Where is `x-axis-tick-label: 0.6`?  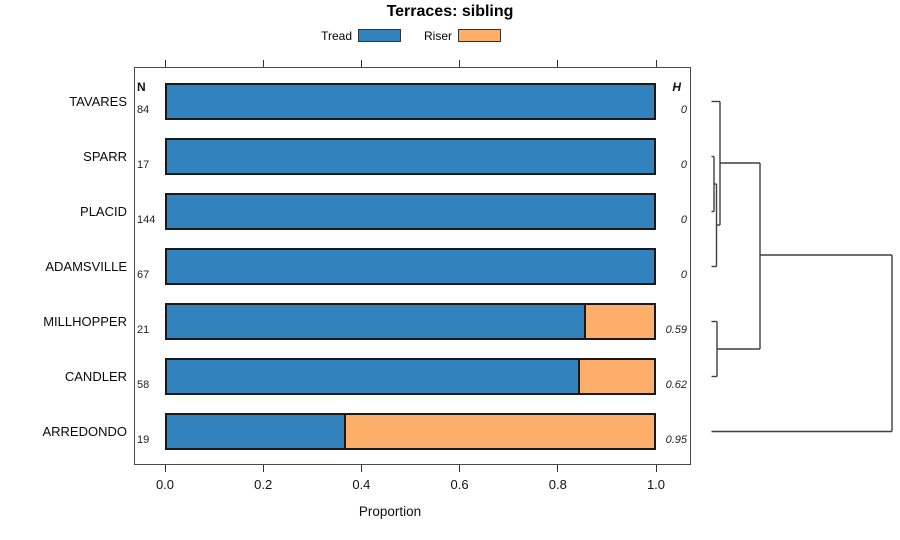
x-axis-tick-label: 0.6 is located at coordinates (459, 484).